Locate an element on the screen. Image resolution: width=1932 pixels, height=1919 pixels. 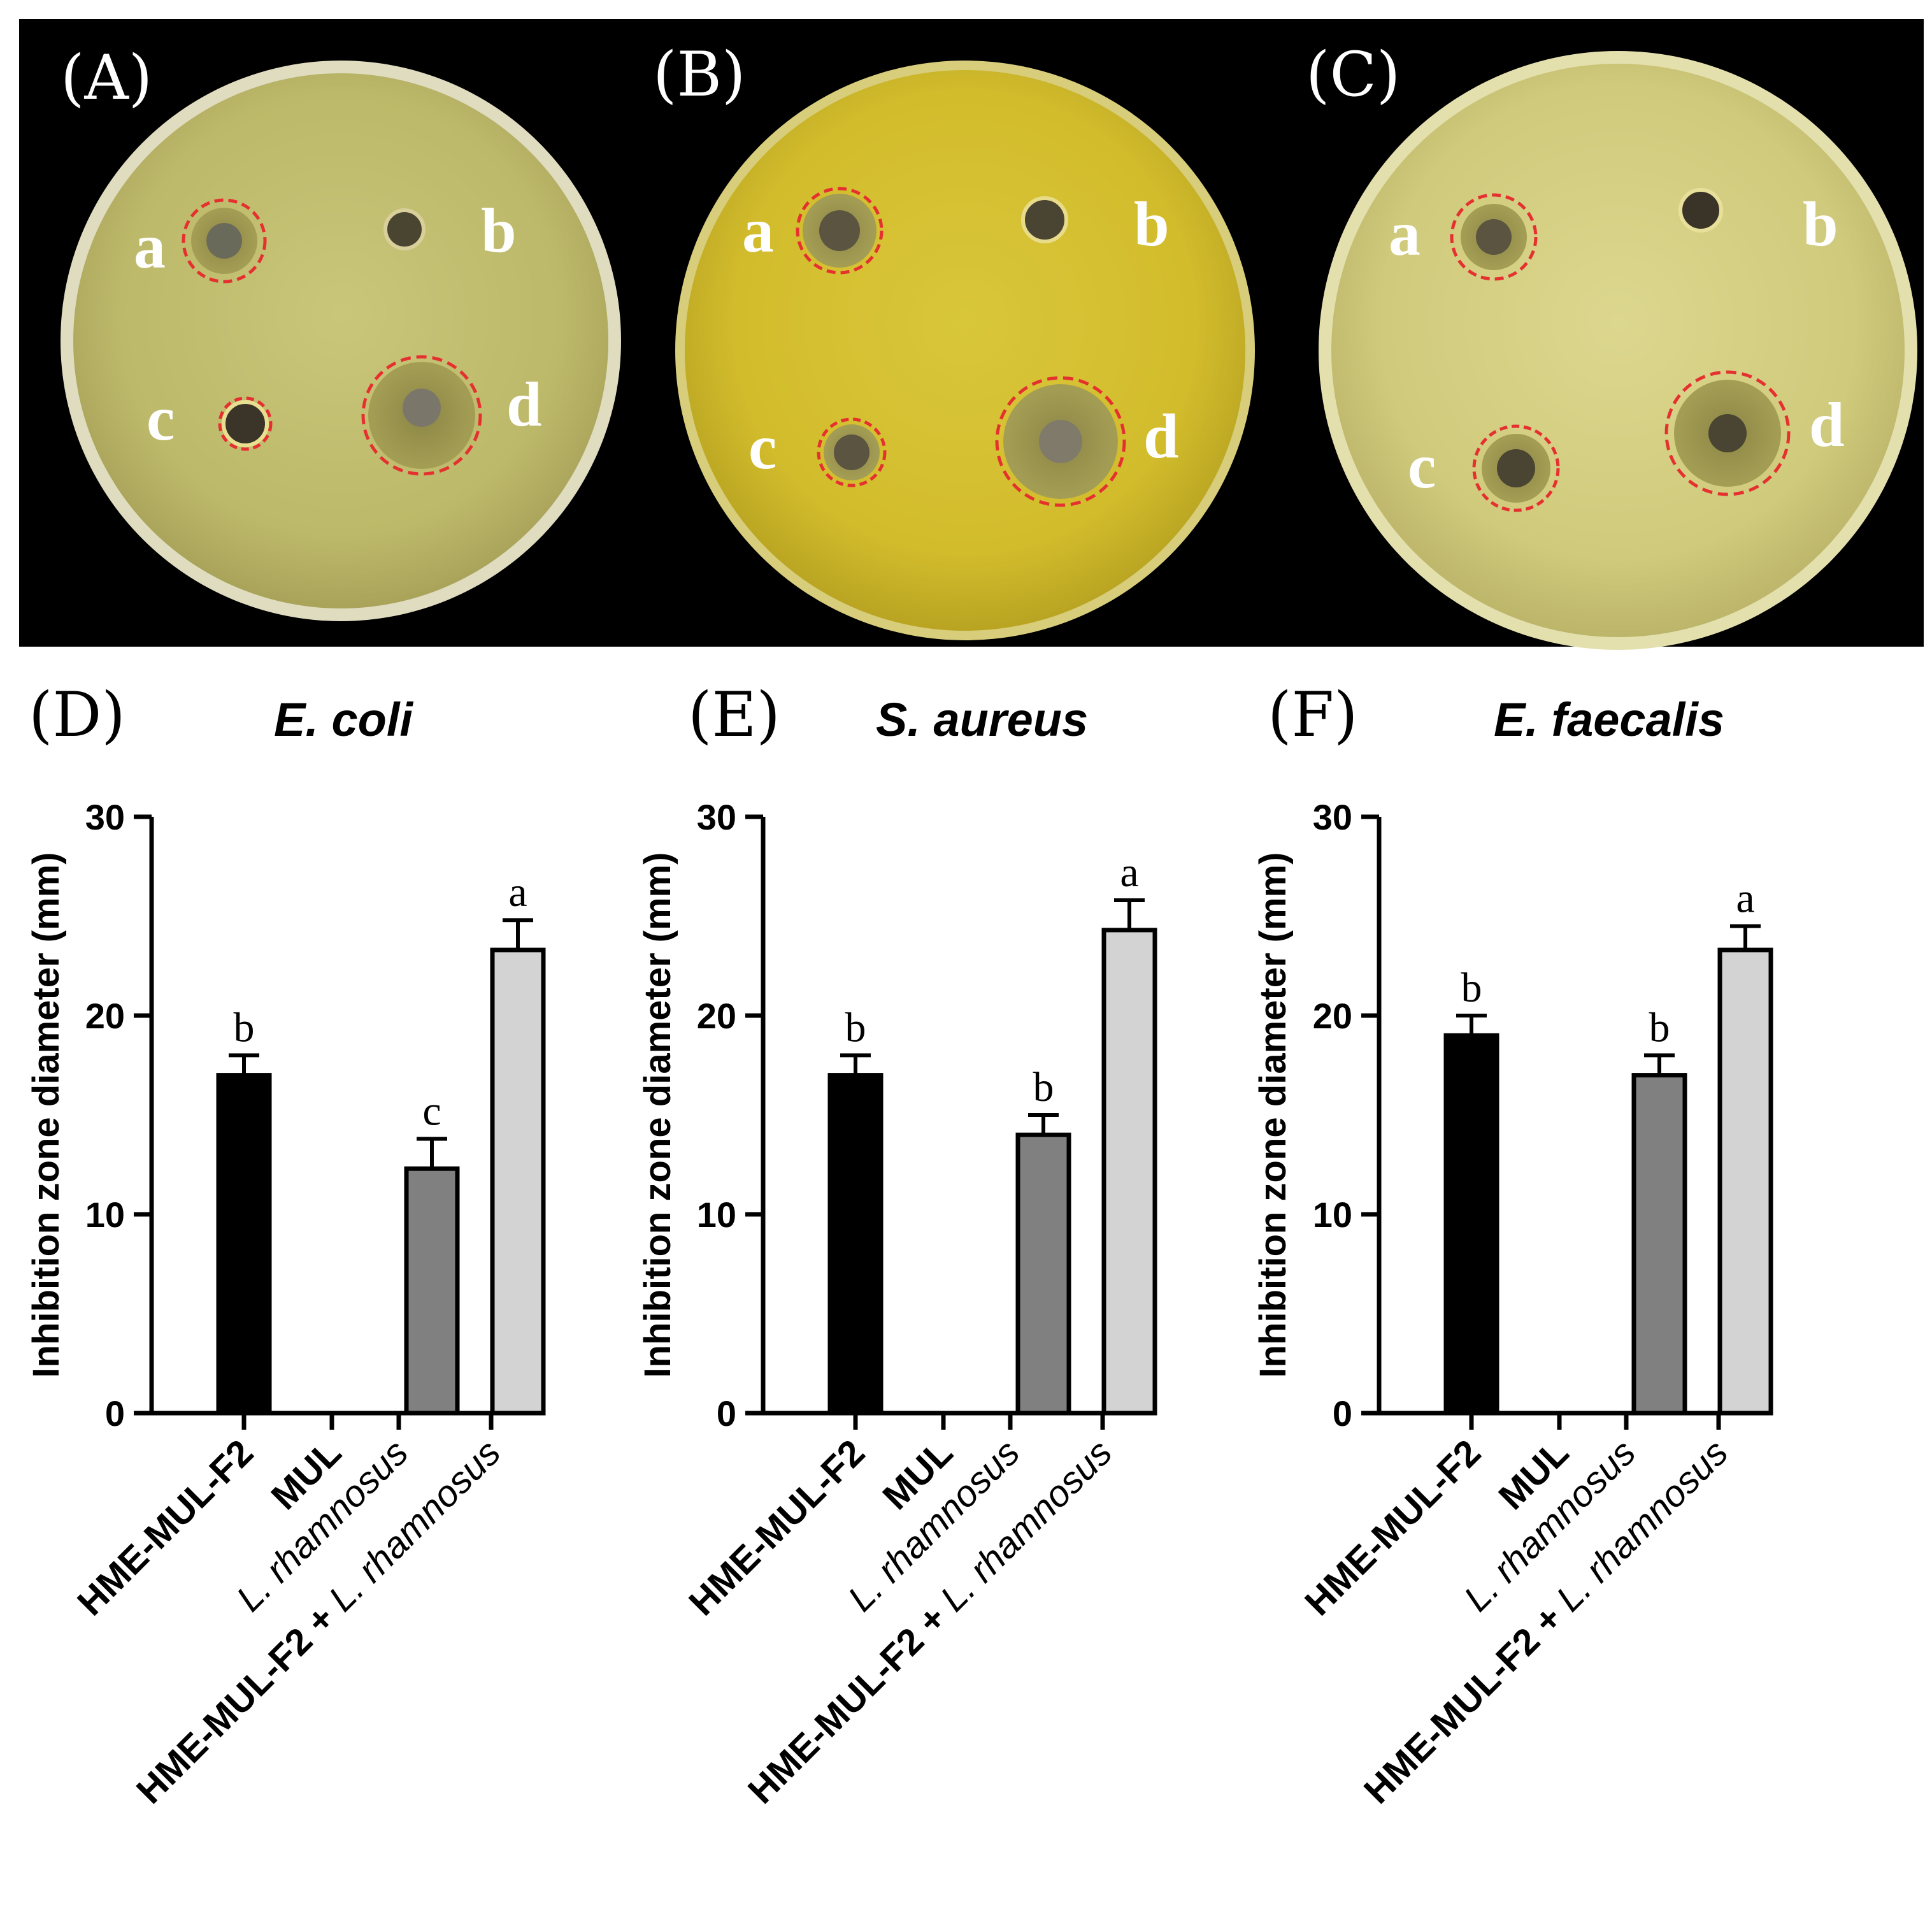
photo-panel-b: (B) a b c d is located at coordinates (954, 340).